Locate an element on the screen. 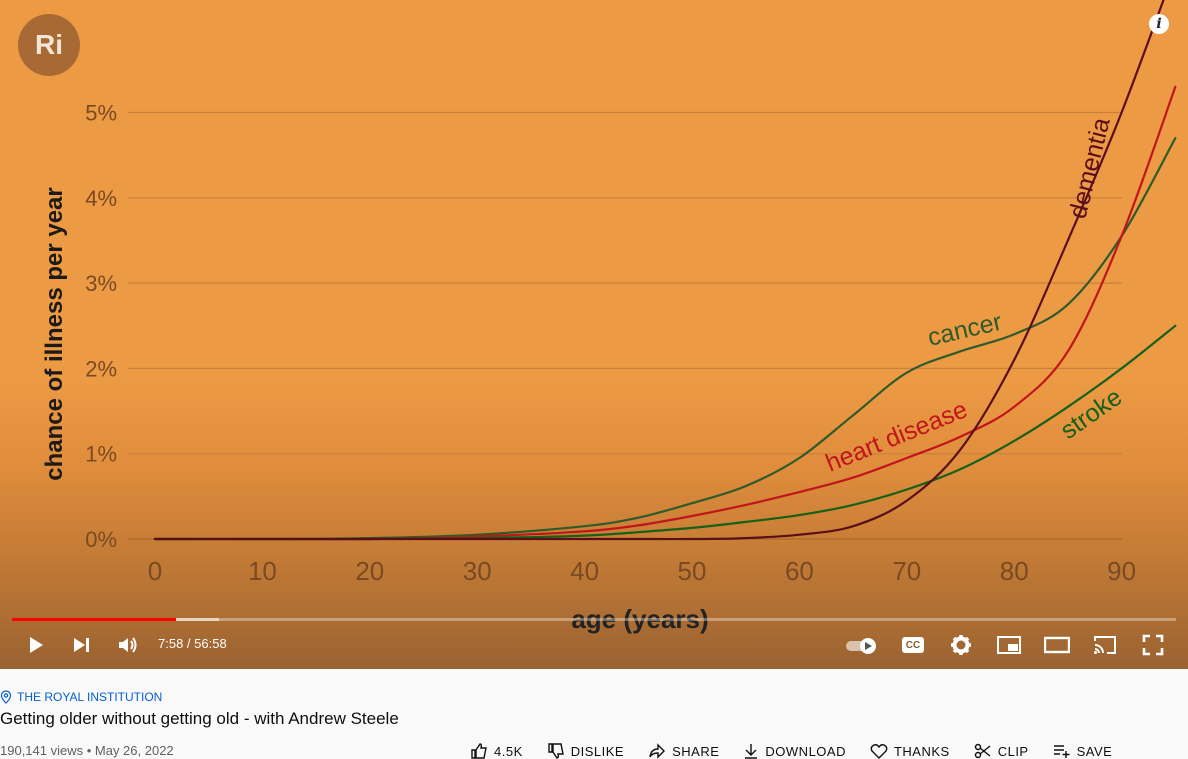 The width and height of the screenshot is (1188, 759). x-tick-label: 40 is located at coordinates (584, 571).